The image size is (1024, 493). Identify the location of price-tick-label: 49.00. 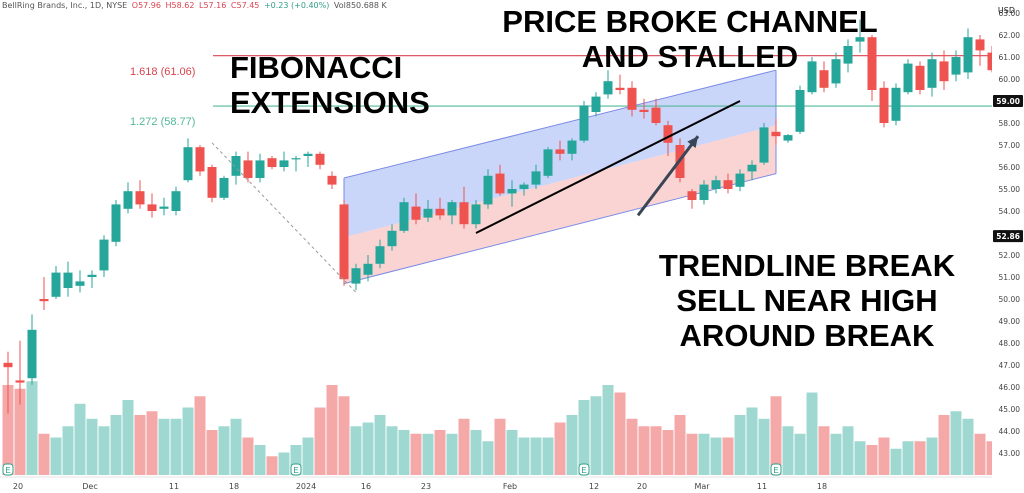
(1010, 321).